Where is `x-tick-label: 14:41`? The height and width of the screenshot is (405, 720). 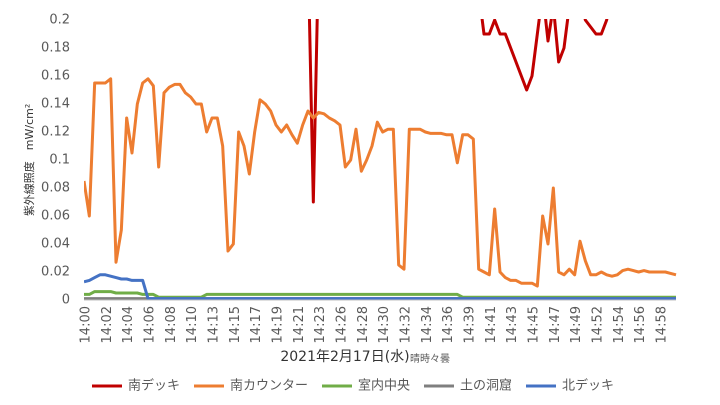 x-tick-label: 14:41 is located at coordinates (491, 324).